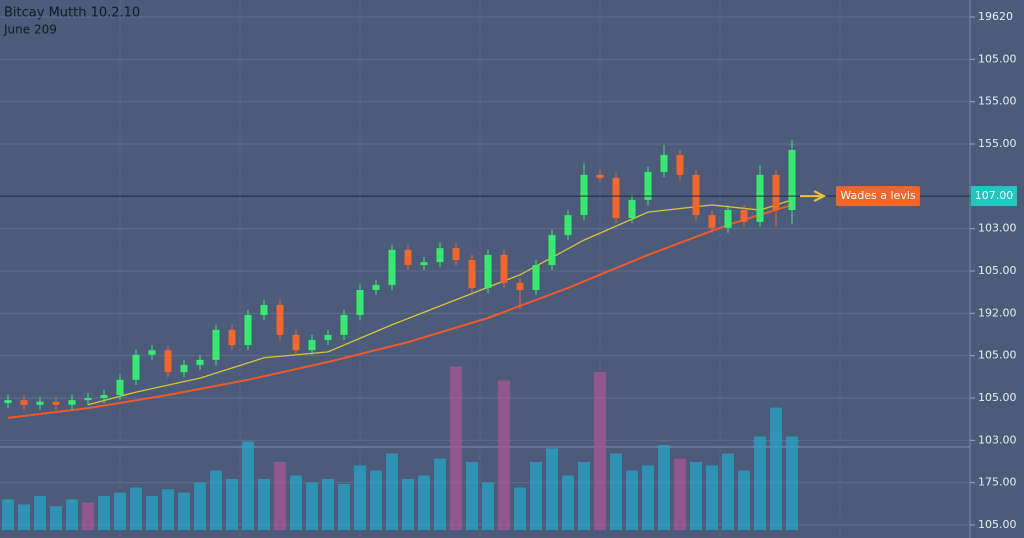  I want to click on annotation-arrow, so click(813, 196).